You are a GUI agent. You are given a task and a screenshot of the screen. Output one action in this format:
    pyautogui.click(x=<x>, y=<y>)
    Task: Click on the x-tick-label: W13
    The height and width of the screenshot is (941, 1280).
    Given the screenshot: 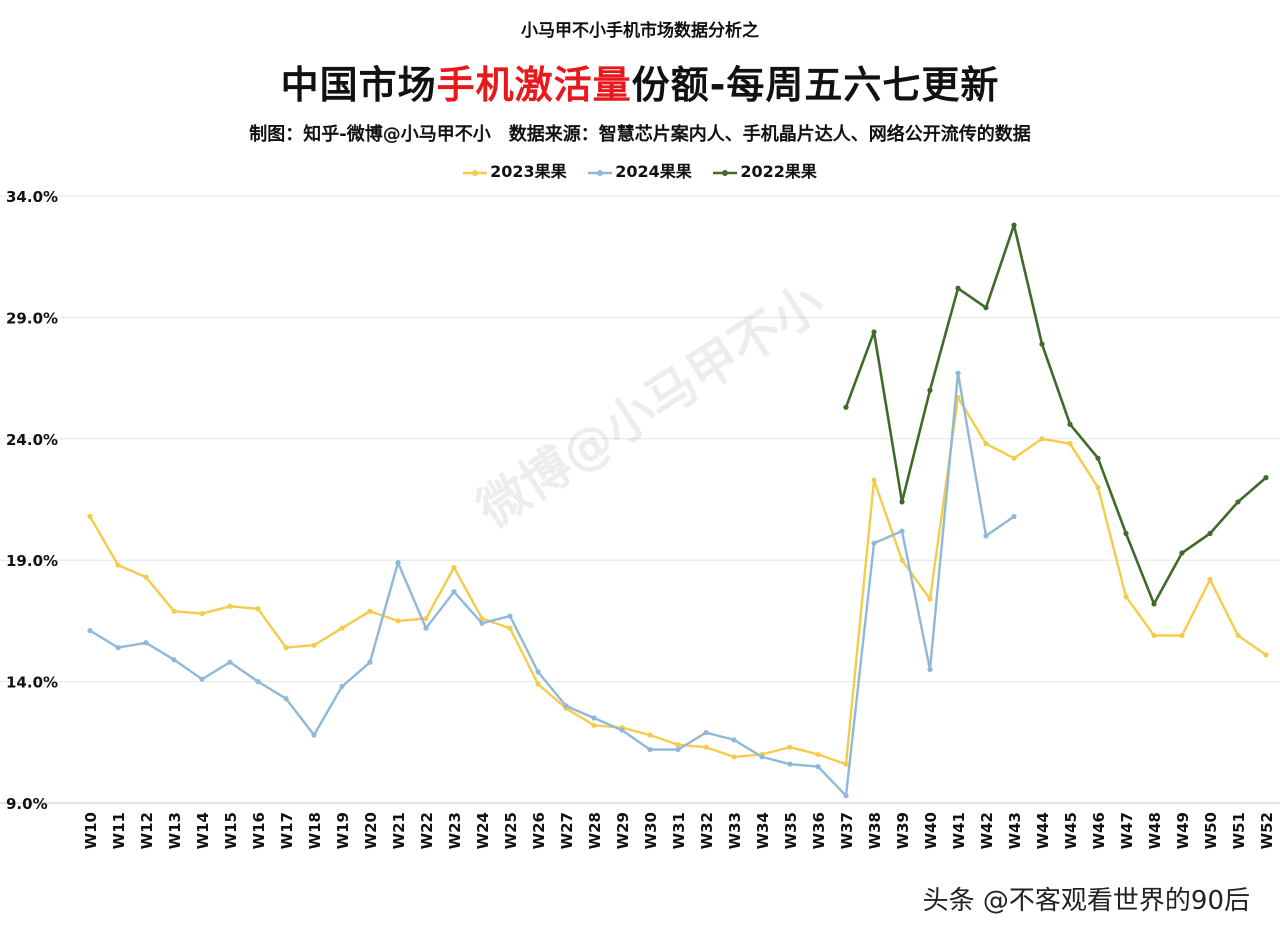 What is the action you would take?
    pyautogui.click(x=175, y=830)
    